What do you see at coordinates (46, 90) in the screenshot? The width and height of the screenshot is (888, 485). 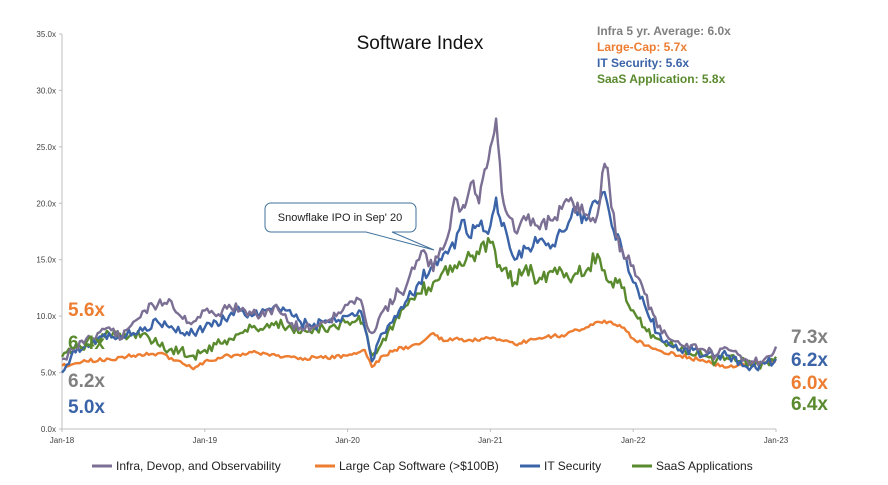 I see `y-tick-label: 30.0x` at bounding box center [46, 90].